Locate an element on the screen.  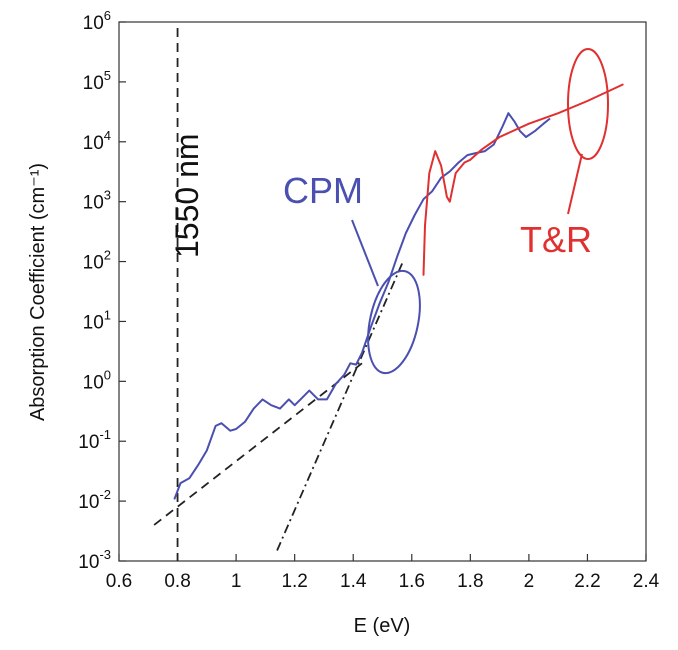
x-tick-label: 0.8 is located at coordinates (177, 581).